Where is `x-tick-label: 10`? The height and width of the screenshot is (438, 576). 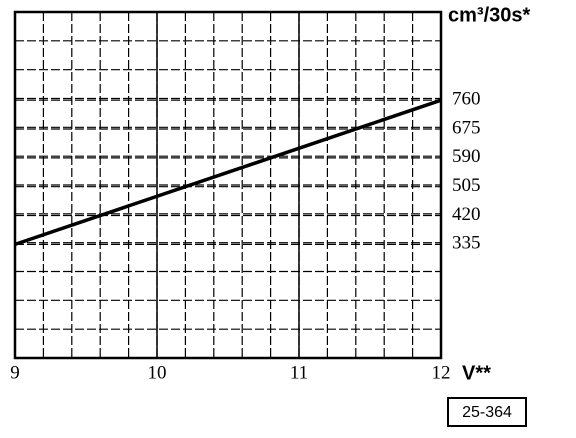
x-tick-label: 10 is located at coordinates (157, 372).